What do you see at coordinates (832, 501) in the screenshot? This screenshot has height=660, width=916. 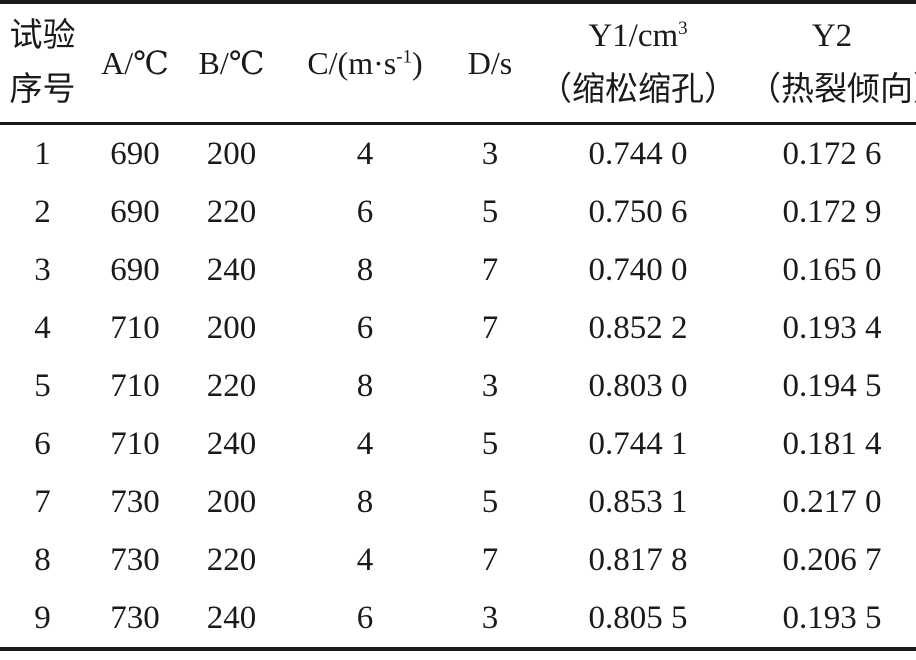 I see `cell-y2: 0.217 0` at bounding box center [832, 501].